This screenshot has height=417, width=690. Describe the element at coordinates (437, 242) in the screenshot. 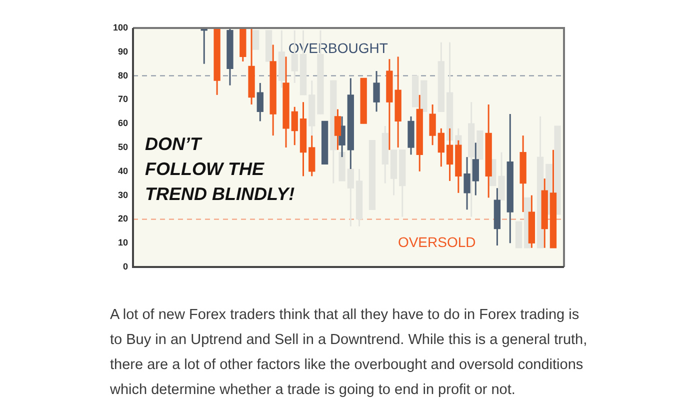

I see `ref-line-label: OVERSOLD` at that location.